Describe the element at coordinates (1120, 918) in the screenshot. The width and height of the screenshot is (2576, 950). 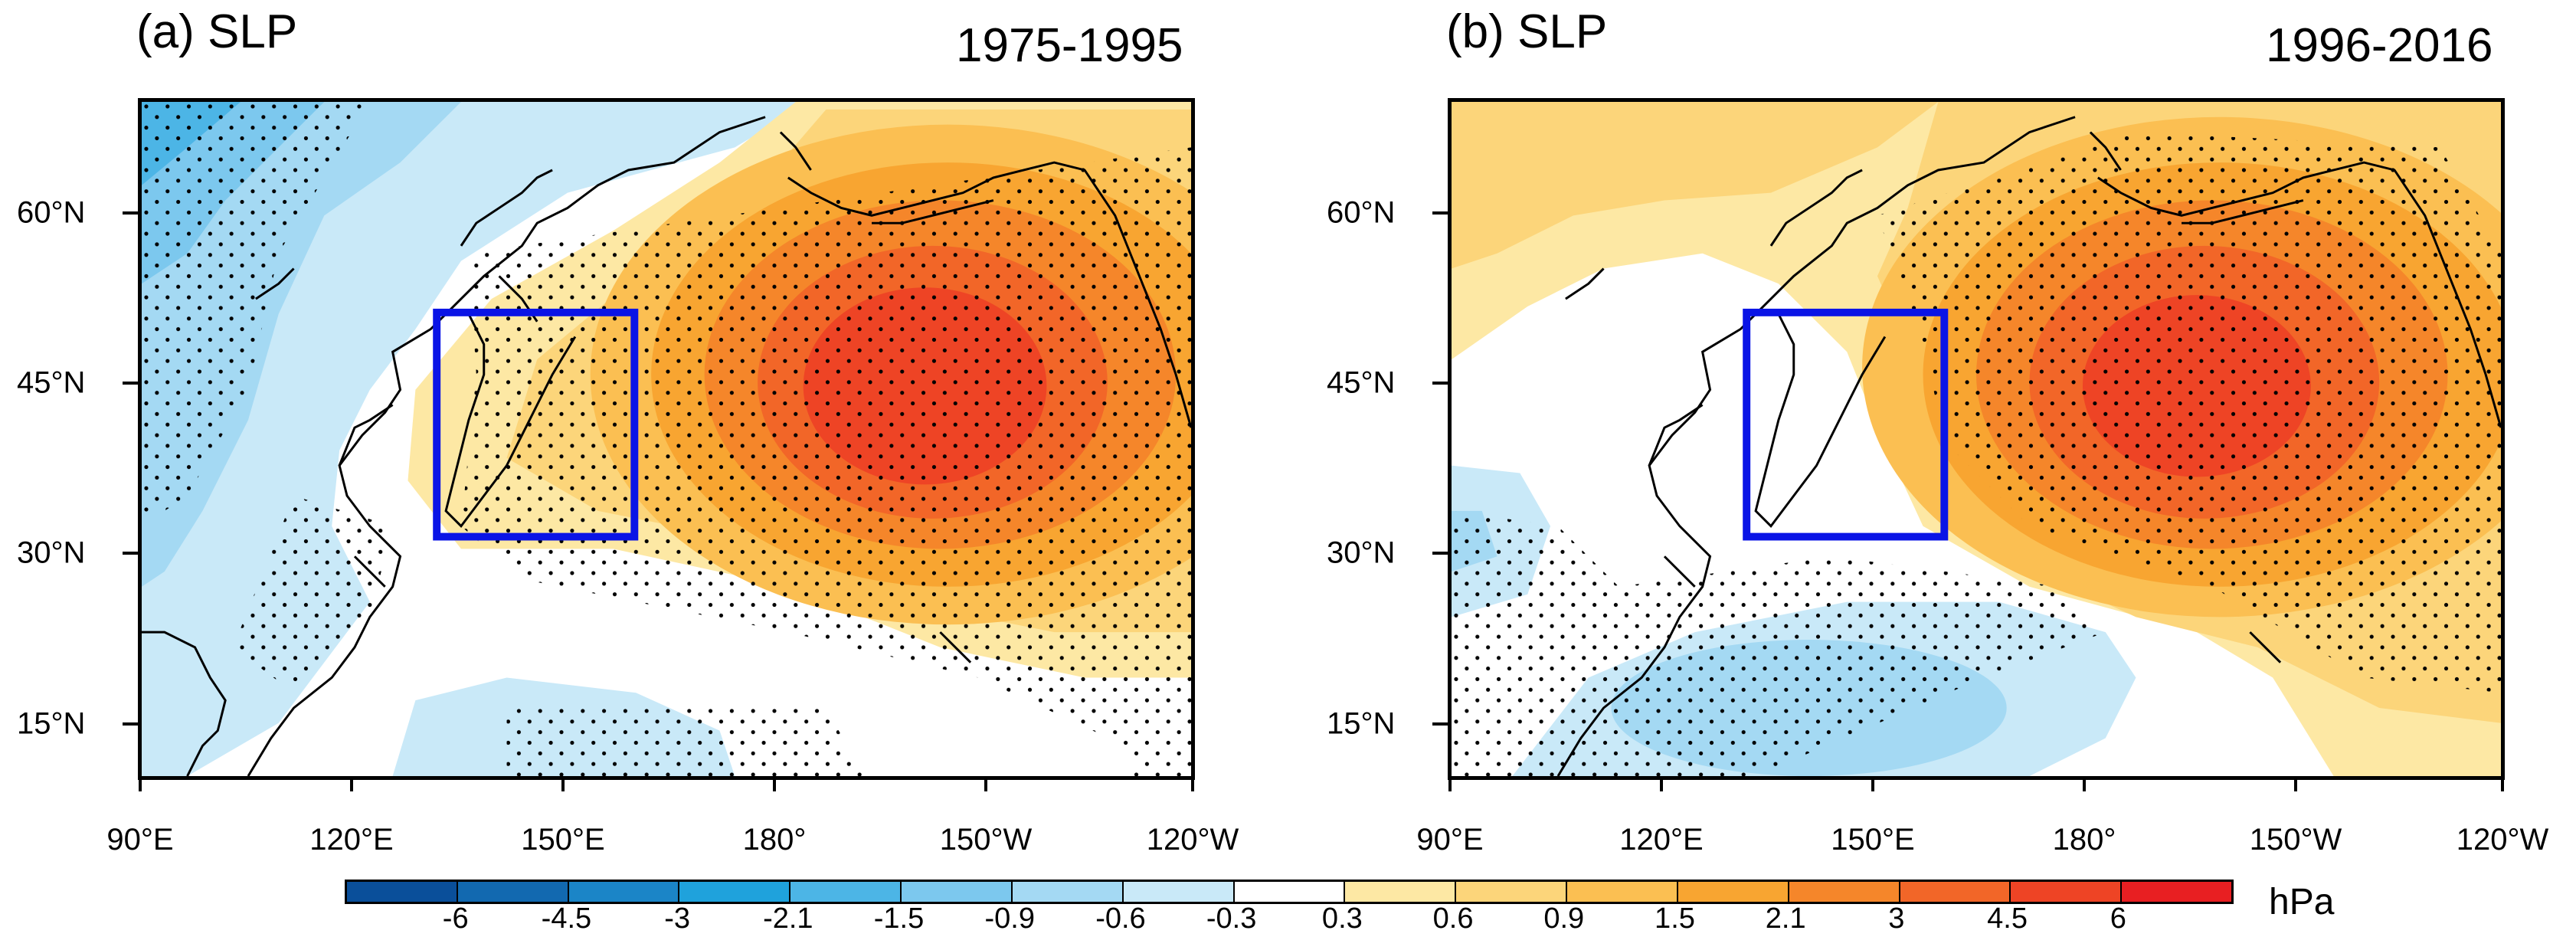
I see `colorbar-level-label: -0.6` at that location.